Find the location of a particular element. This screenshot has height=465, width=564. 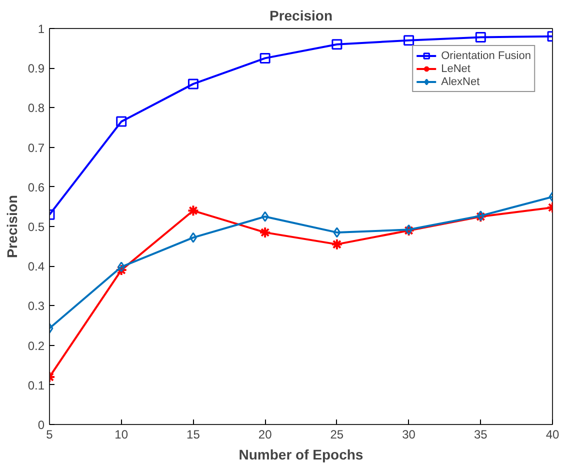

y-tick-label: 0 is located at coordinates (41, 425).